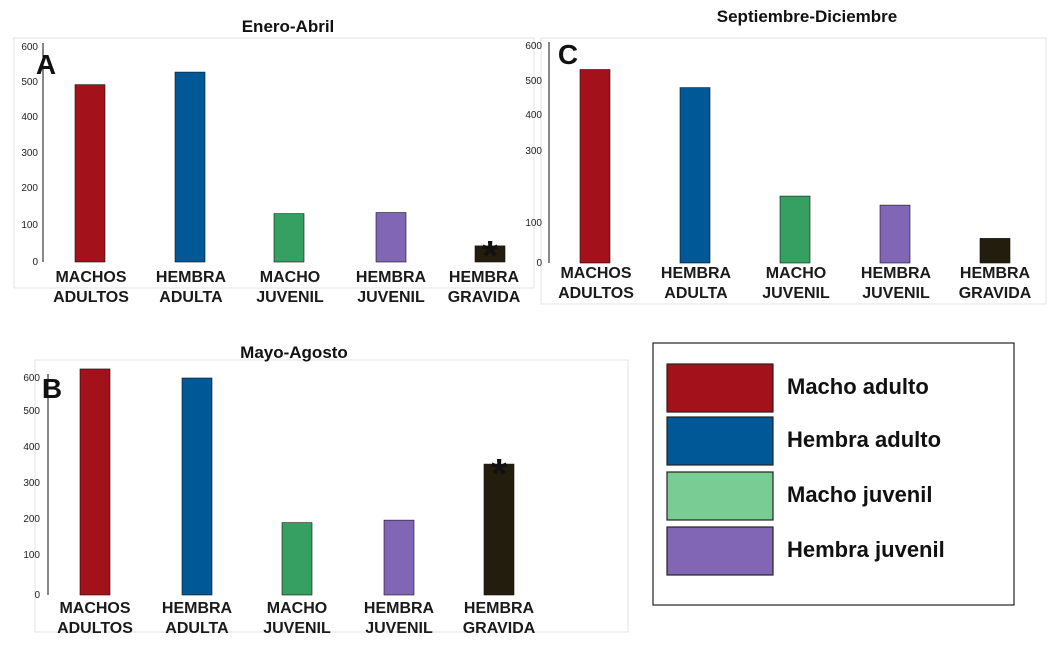  What do you see at coordinates (807, 16) in the screenshot?
I see `chart-title: Septiembre-Diciembre` at bounding box center [807, 16].